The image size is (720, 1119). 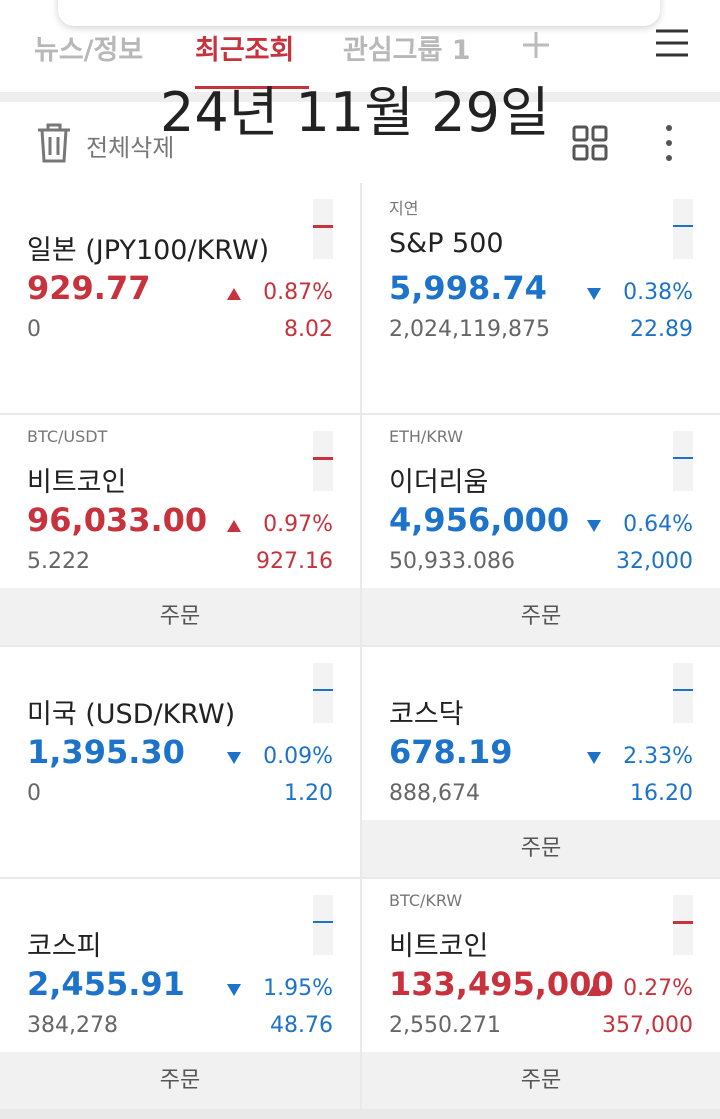 What do you see at coordinates (426, 900) in the screenshot?
I see `card-tag: BTC/KRW` at bounding box center [426, 900].